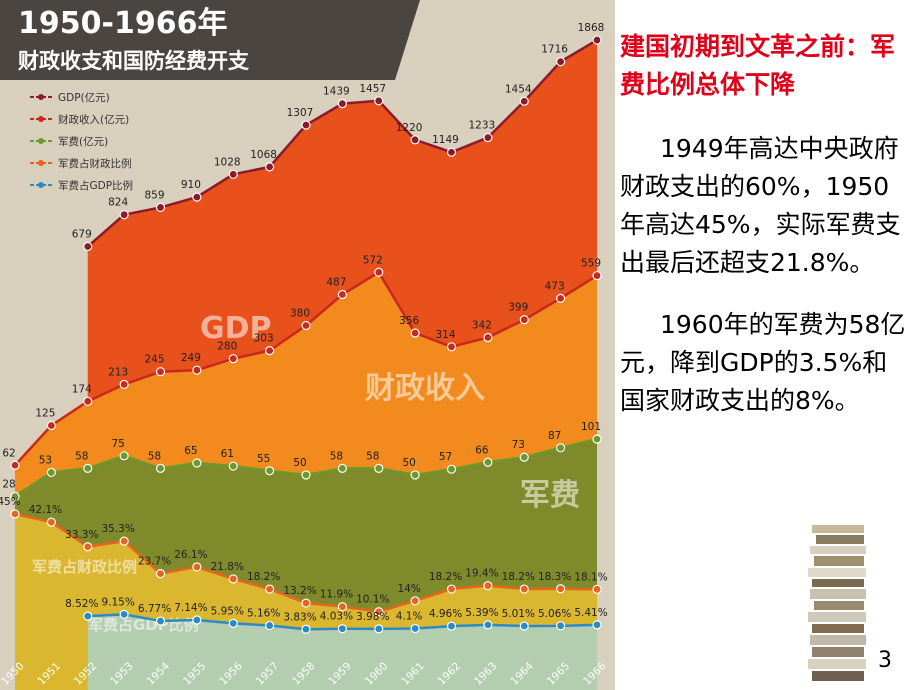  Describe the element at coordinates (82, 389) in the screenshot. I see `data-label: 174` at that location.